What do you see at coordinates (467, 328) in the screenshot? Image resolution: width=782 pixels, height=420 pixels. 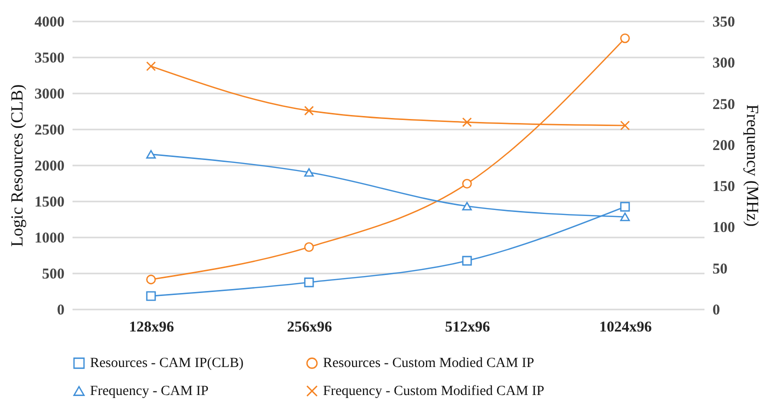 I see `x-tick-label: 512x96` at bounding box center [467, 328].